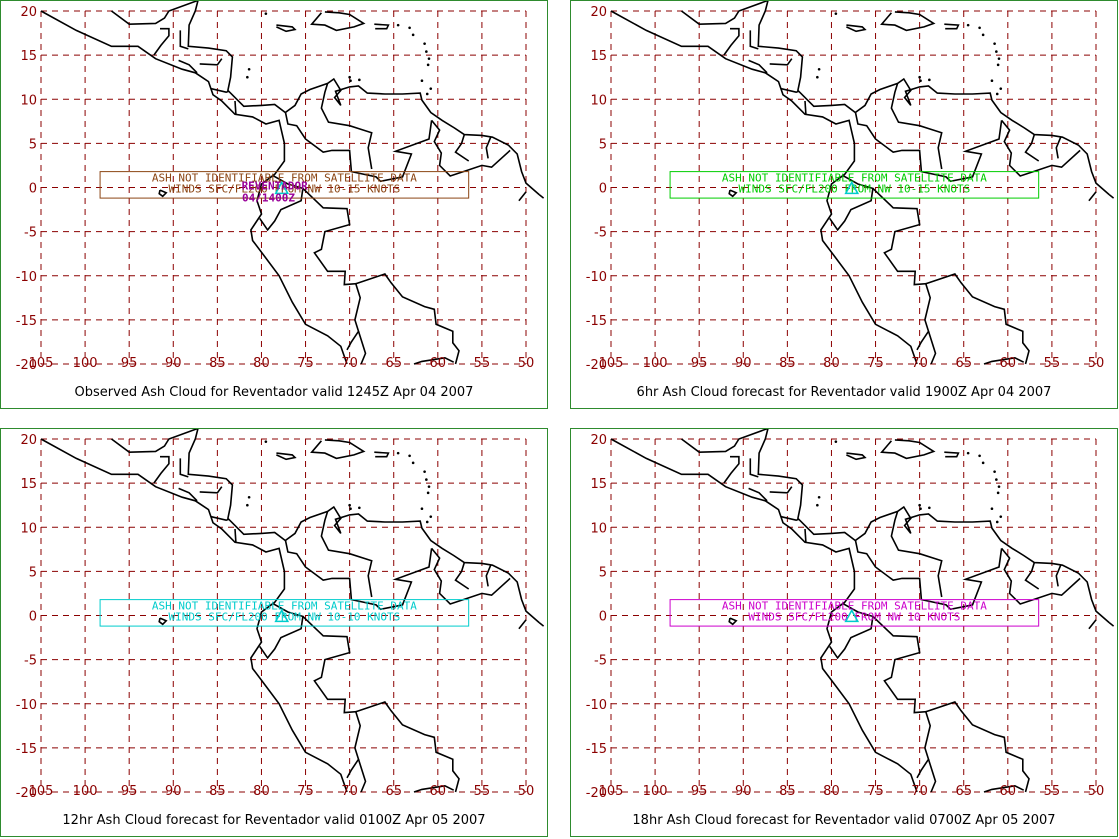  What do you see at coordinates (655, 791) in the screenshot?
I see `lon-tick-label: 100` at bounding box center [655, 791].